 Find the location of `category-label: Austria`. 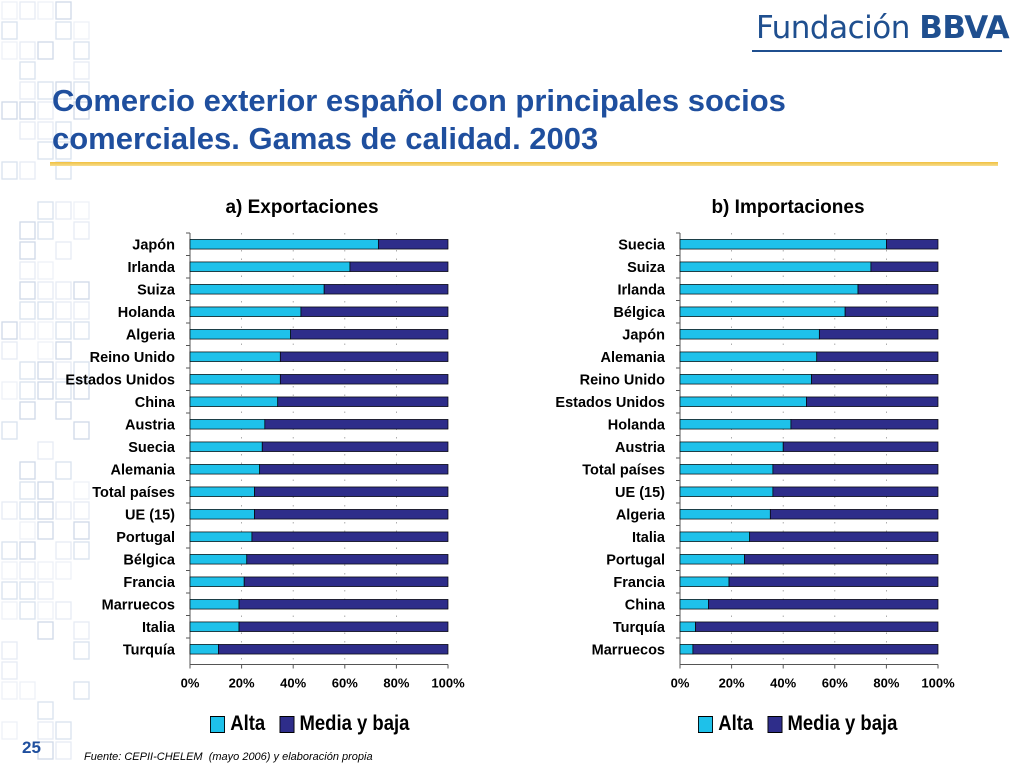

category-label: Austria is located at coordinates (640, 448).